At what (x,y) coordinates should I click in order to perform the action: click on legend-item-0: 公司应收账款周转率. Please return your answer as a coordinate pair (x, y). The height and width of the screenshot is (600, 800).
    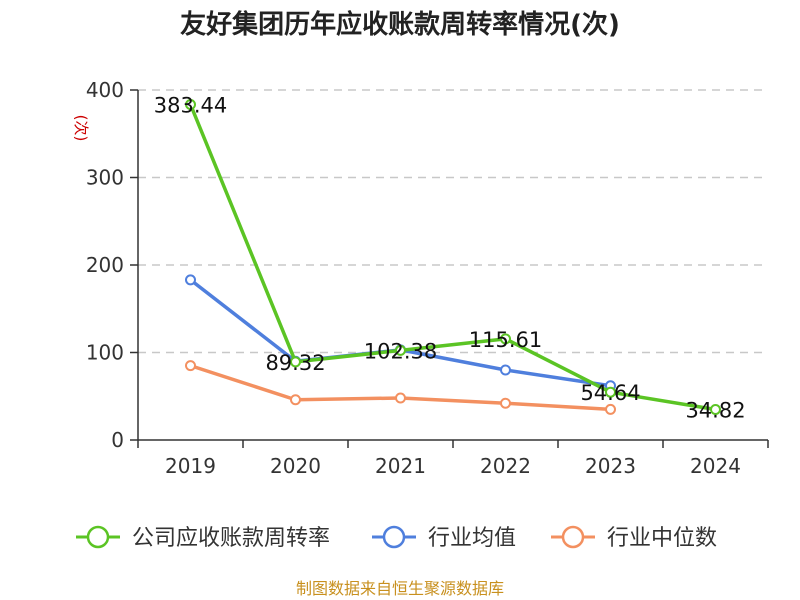
    Looking at the image, I should click on (203, 538).